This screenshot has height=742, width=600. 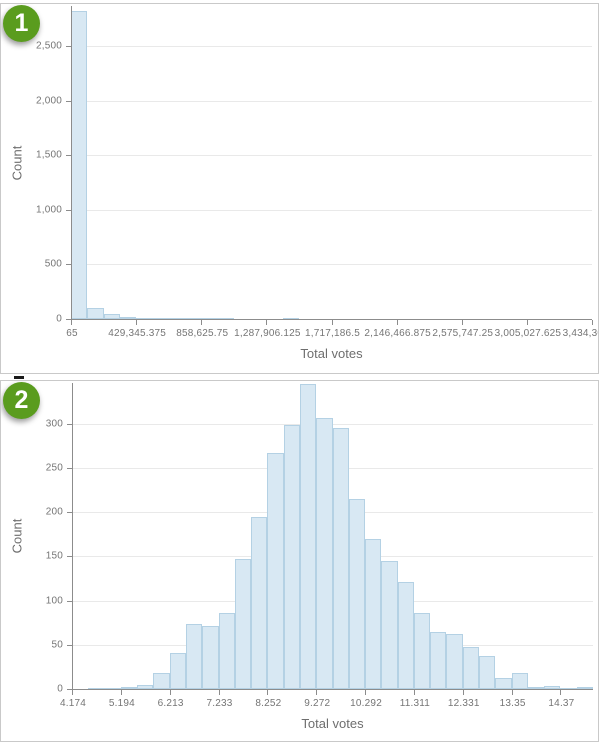 What do you see at coordinates (170, 703) in the screenshot?
I see `x-tick-label: 6.213` at bounding box center [170, 703].